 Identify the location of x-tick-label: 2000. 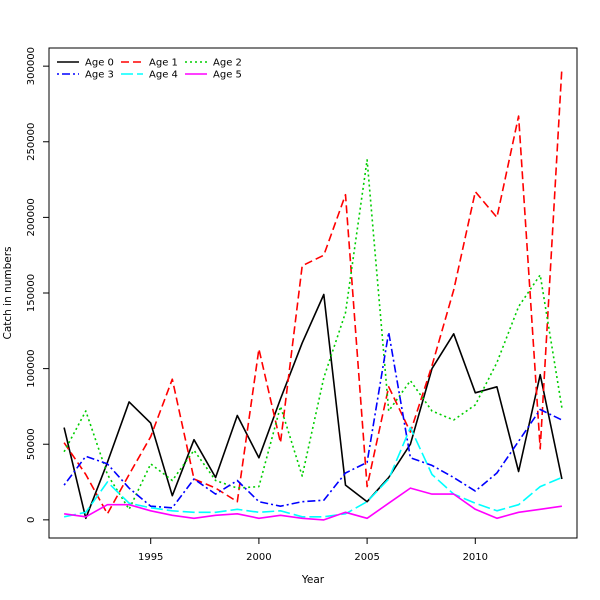
(258, 557).